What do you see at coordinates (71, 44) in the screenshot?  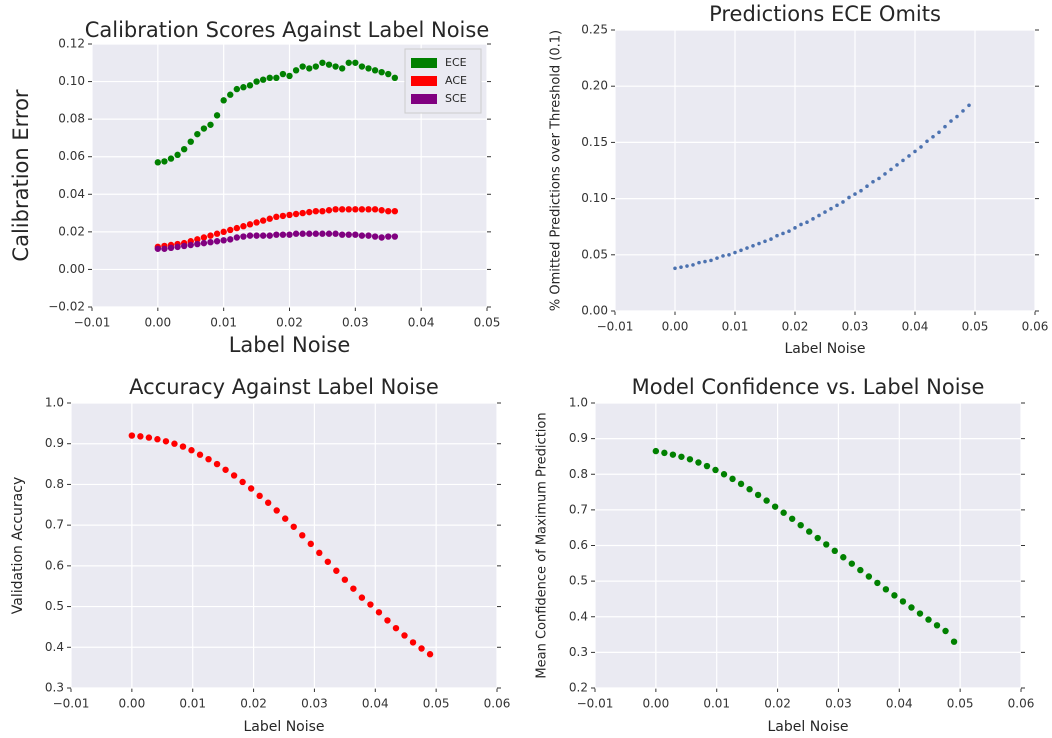 I see `y-tick-label: 0.12` at bounding box center [71, 44].